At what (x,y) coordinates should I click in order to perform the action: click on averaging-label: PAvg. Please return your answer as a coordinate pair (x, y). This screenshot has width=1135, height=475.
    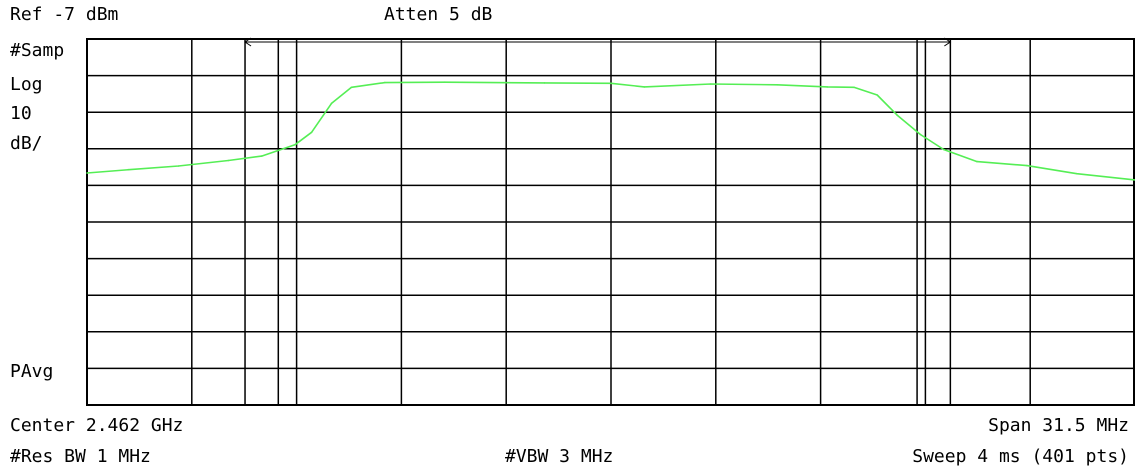
    Looking at the image, I should click on (32, 371).